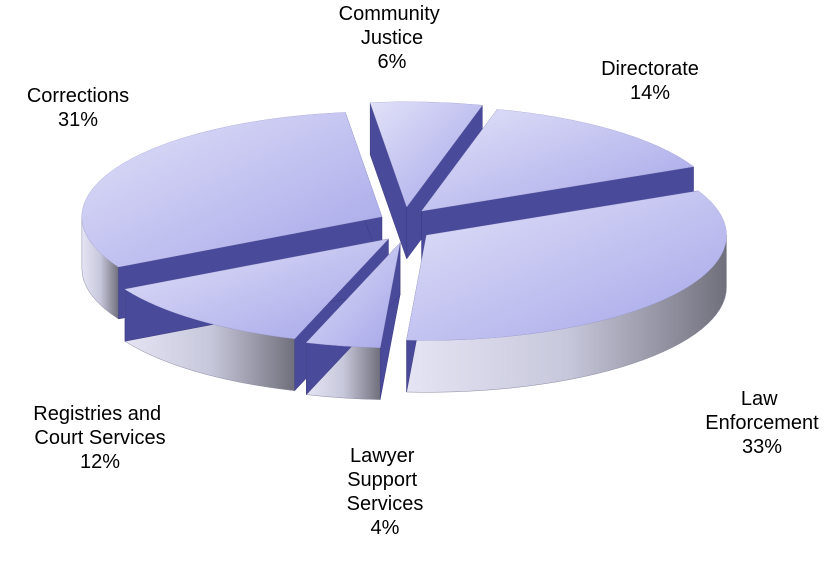  Describe the element at coordinates (385, 504) in the screenshot. I see `label-line: Services` at that location.